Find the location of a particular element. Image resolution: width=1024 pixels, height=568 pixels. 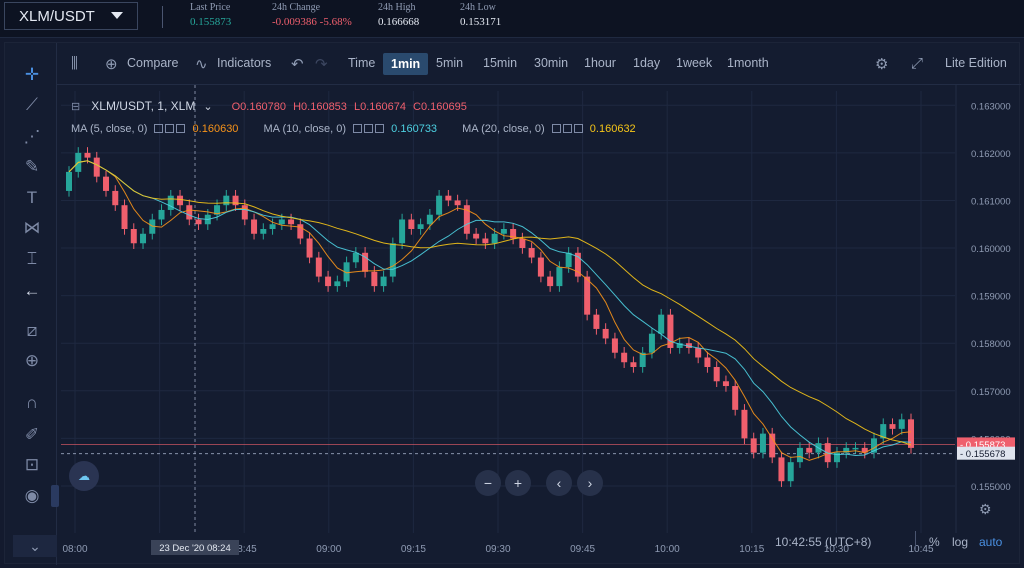

fullscreen-icon: ⤢ is located at coordinates (917, 63).